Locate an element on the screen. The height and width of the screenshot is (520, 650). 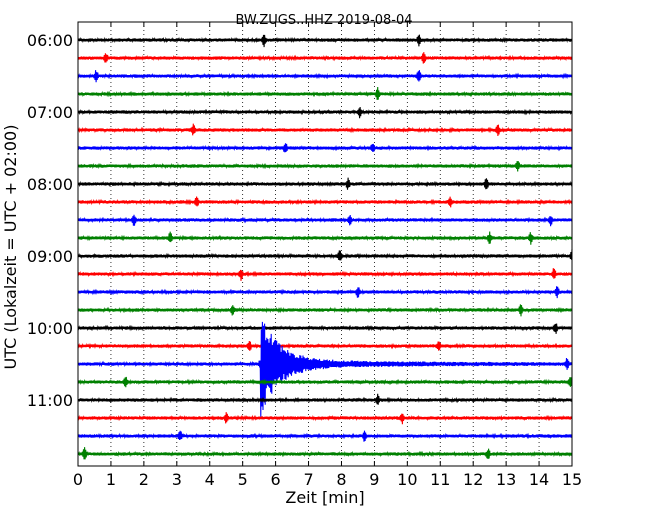
y-tick-label: 09:00 is located at coordinates (50, 256).